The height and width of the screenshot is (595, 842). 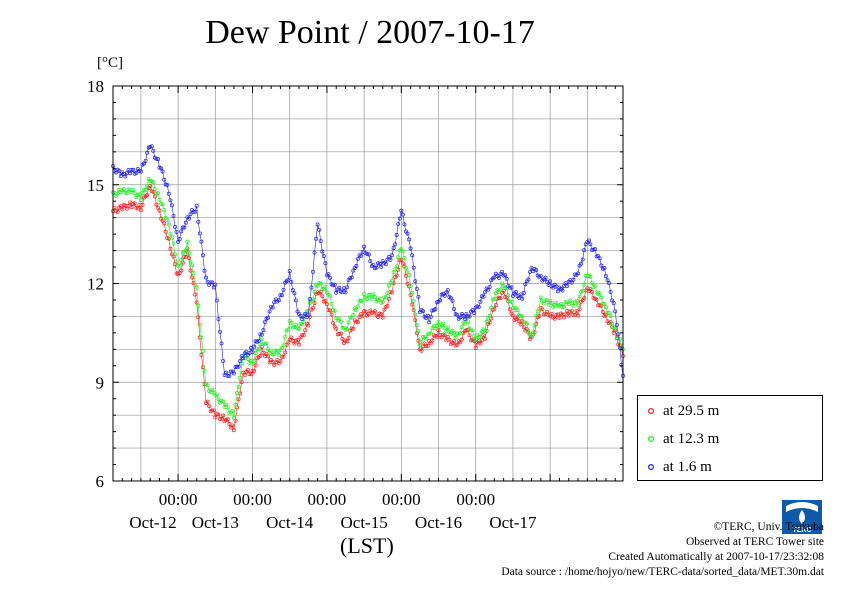 What do you see at coordinates (364, 522) in the screenshot?
I see `x-tick-date-label: Oct-15` at bounding box center [364, 522].